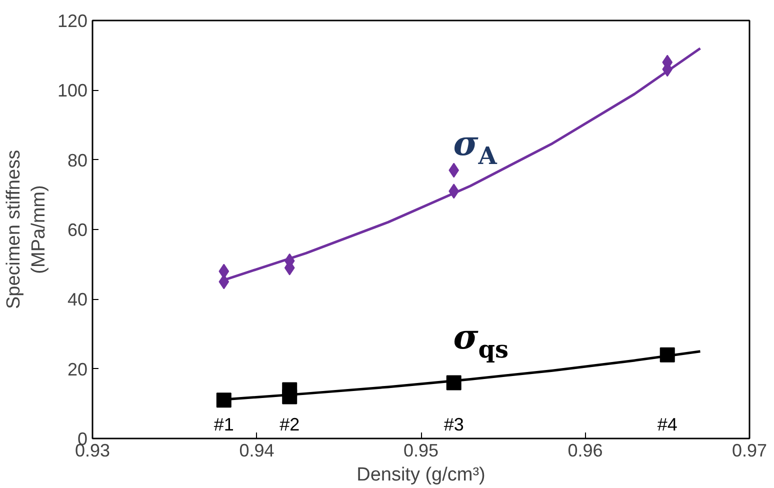 The height and width of the screenshot is (488, 774). What do you see at coordinates (77, 369) in the screenshot?
I see `y-tick-label: 20` at bounding box center [77, 369].